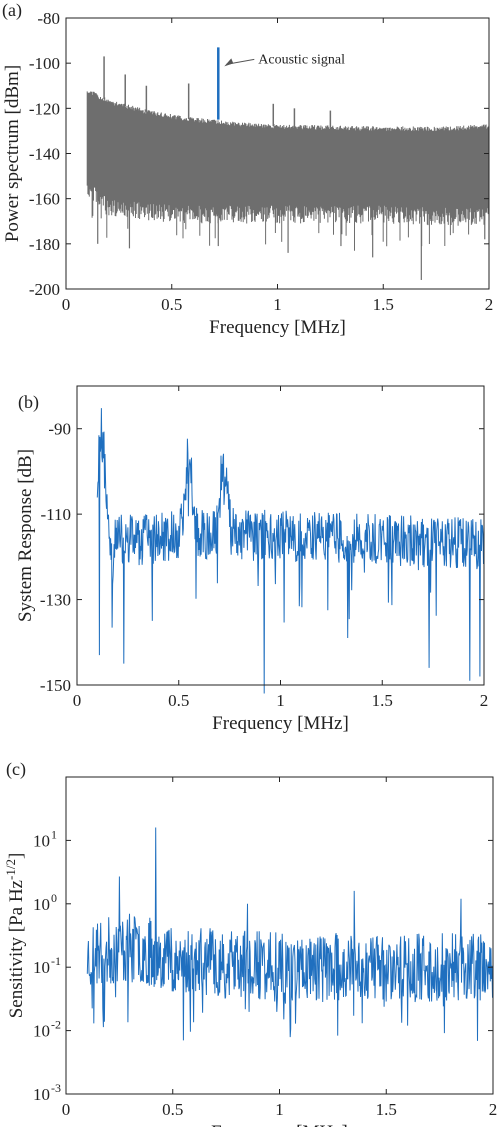 The width and height of the screenshot is (498, 1132). Describe the element at coordinates (56, 961) in the screenshot. I see `y-tick-exponent: -1` at that location.